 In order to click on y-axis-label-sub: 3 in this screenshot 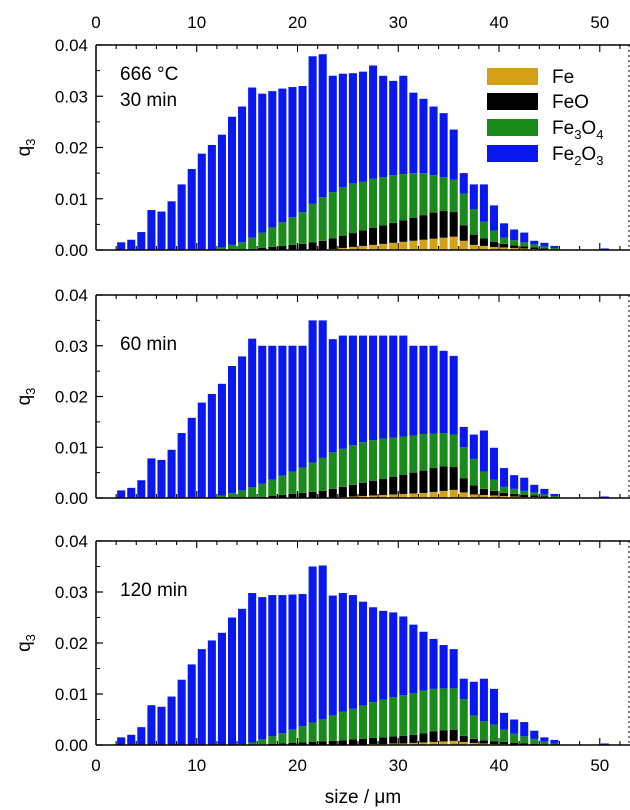, I will do `click(30, 637)`.